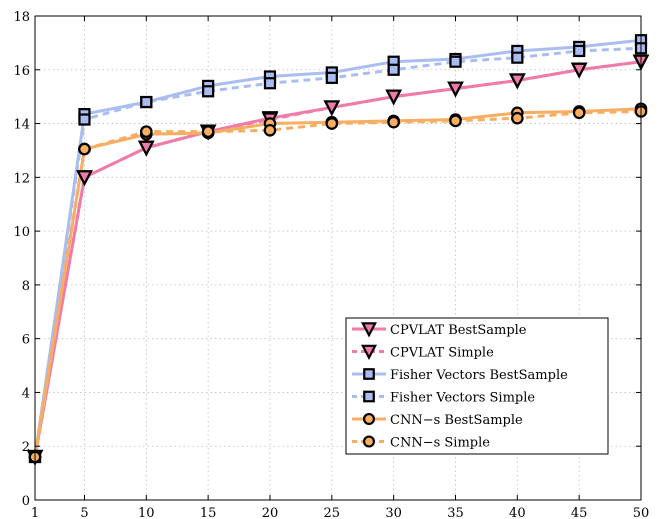  Describe the element at coordinates (146, 512) in the screenshot. I see `x-tick-label: 10` at that location.